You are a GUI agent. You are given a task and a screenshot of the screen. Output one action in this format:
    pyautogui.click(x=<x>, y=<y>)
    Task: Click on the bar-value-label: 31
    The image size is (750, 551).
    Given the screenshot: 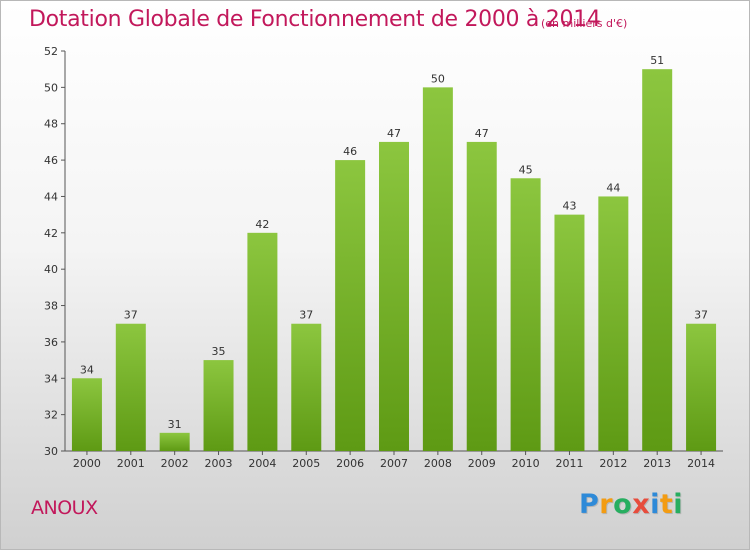 What is the action you would take?
    pyautogui.click(x=175, y=424)
    